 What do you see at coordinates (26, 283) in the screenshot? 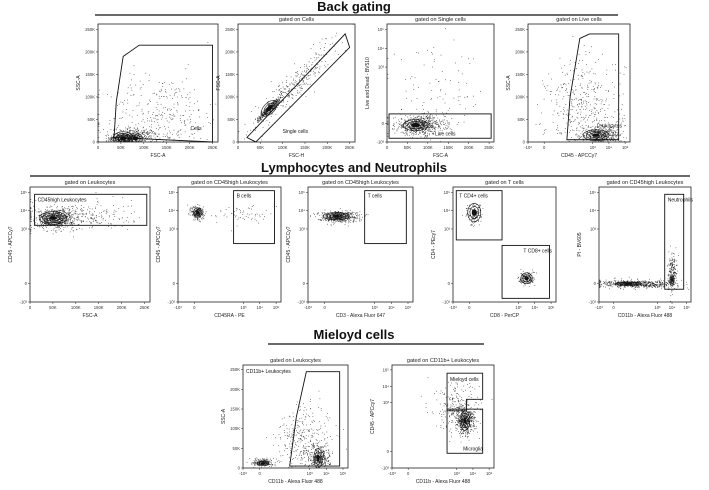
I see `y-tick-label: 0` at bounding box center [26, 283].